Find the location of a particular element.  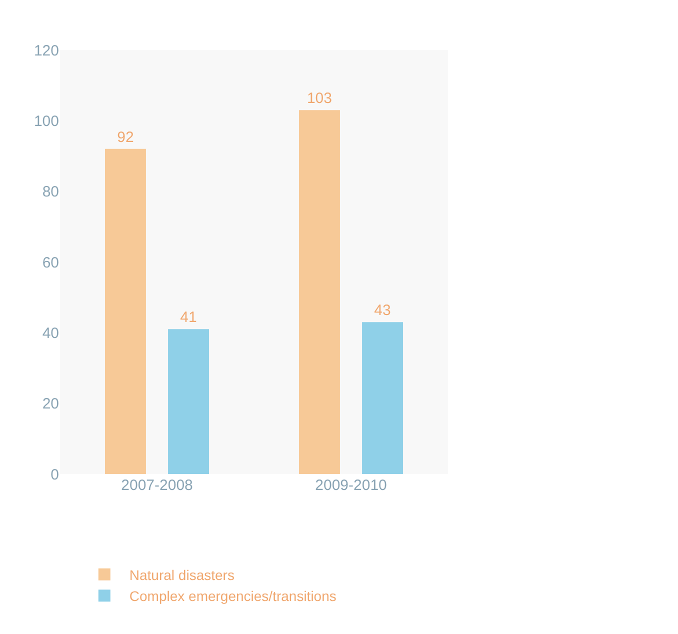

y-tick-label: 20 is located at coordinates (50, 404).